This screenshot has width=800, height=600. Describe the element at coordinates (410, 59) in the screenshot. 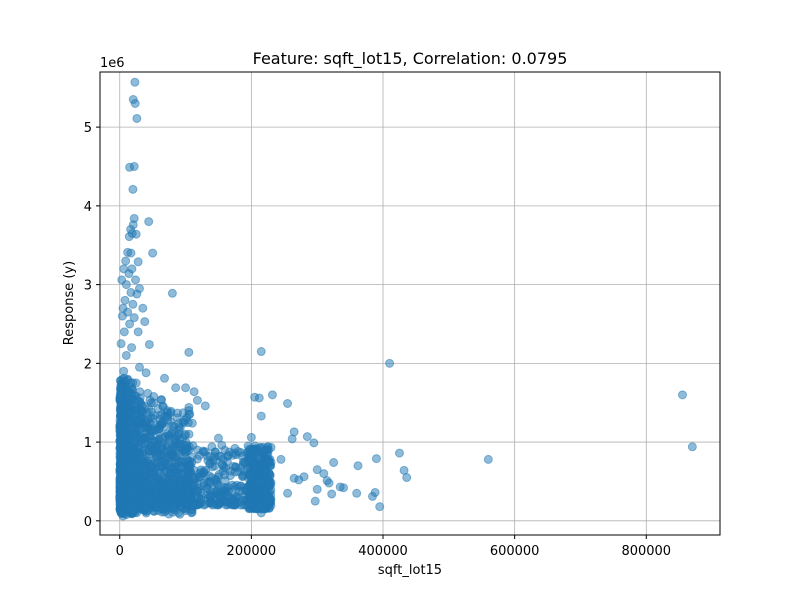

I see `chart-title: Feature: sqft_lot15, Correlation: 0.0795` at that location.